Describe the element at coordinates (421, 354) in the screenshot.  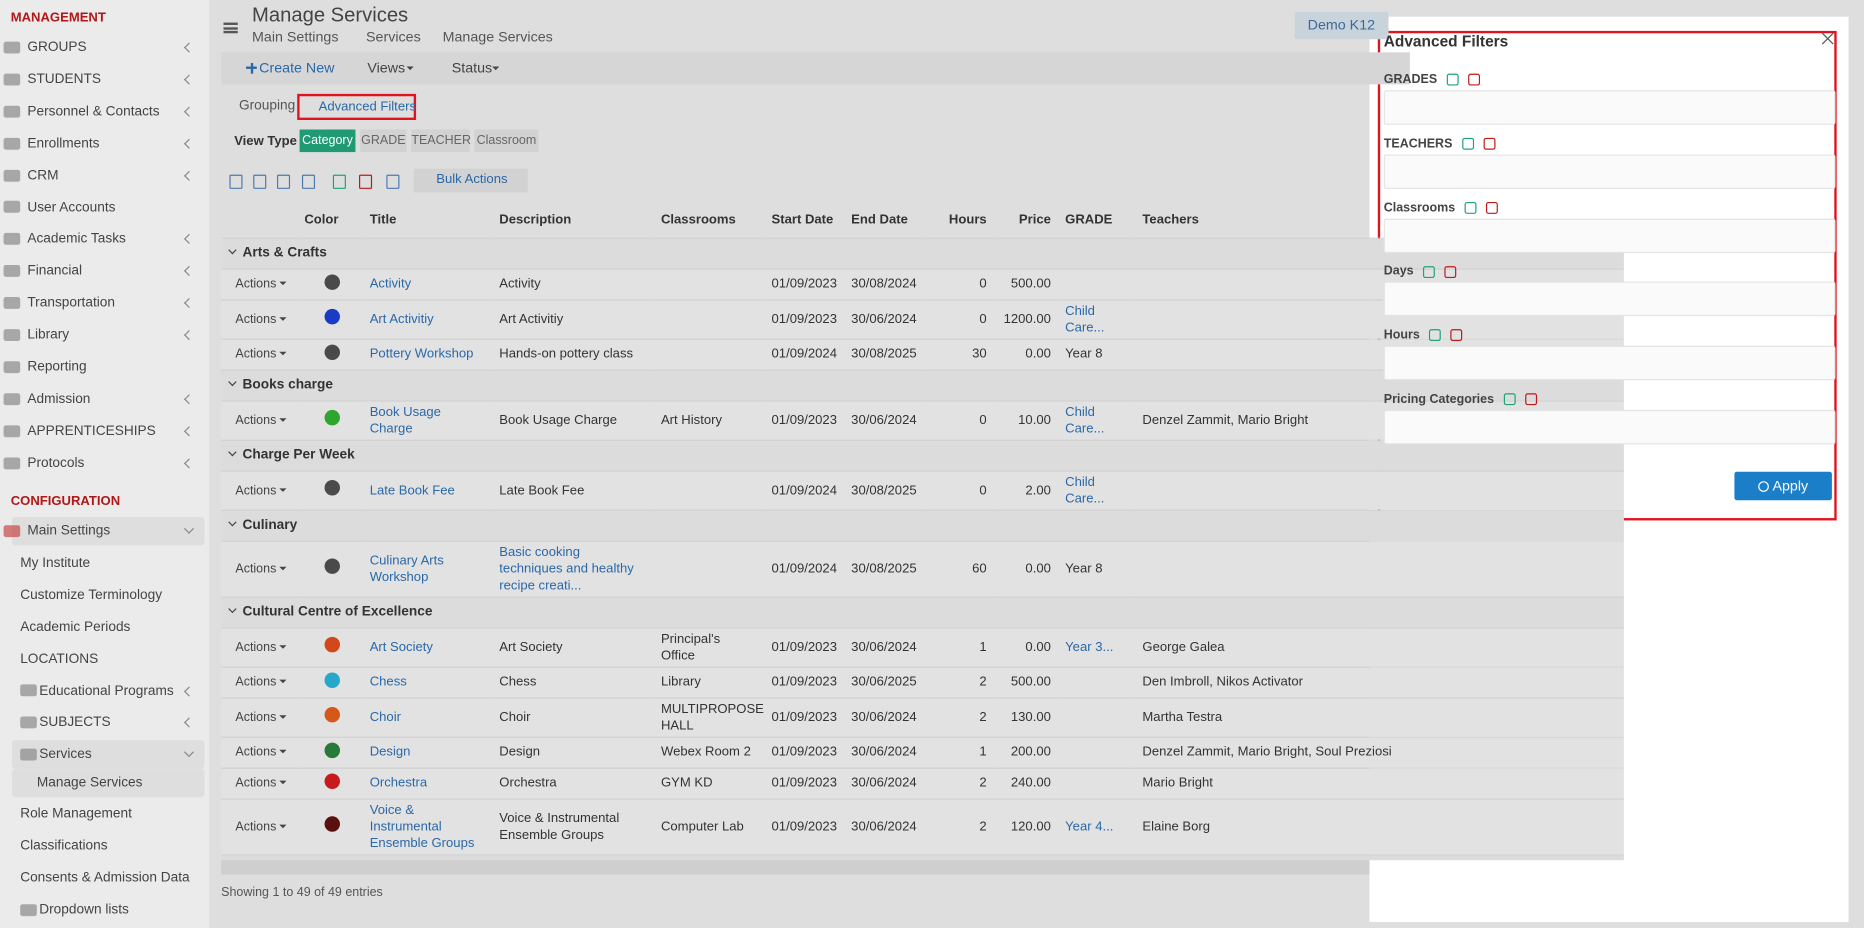
I see `title: Pottery Workshop` at that location.